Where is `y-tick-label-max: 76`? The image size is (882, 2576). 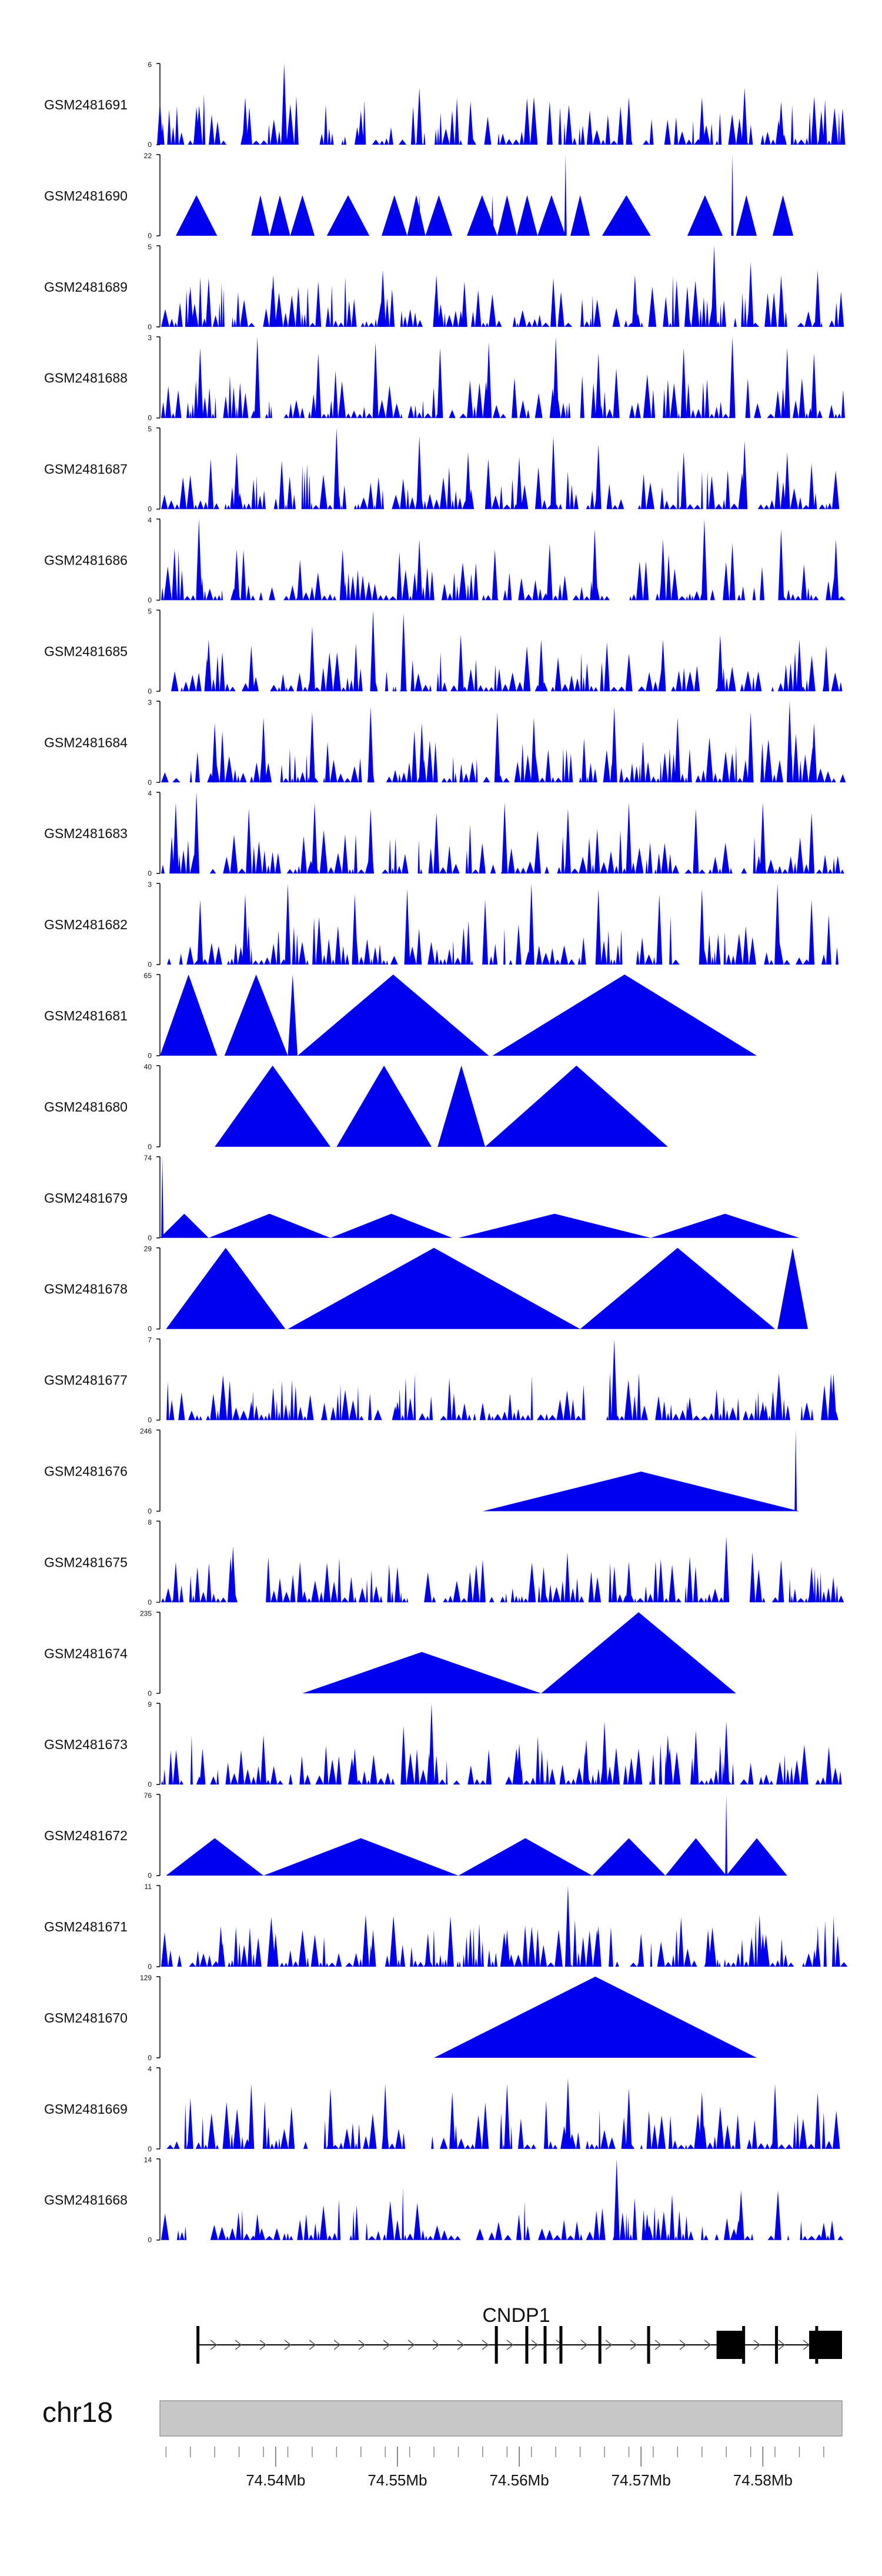 y-tick-label-max: 76 is located at coordinates (148, 1795).